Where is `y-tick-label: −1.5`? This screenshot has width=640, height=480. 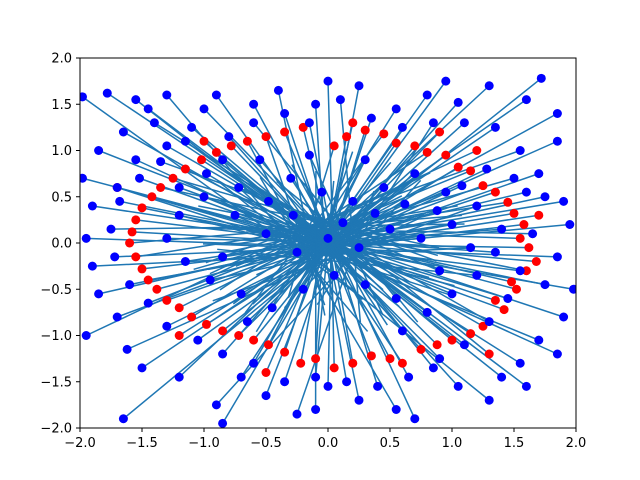
y-tick-label: −1.5 is located at coordinates (56, 382).